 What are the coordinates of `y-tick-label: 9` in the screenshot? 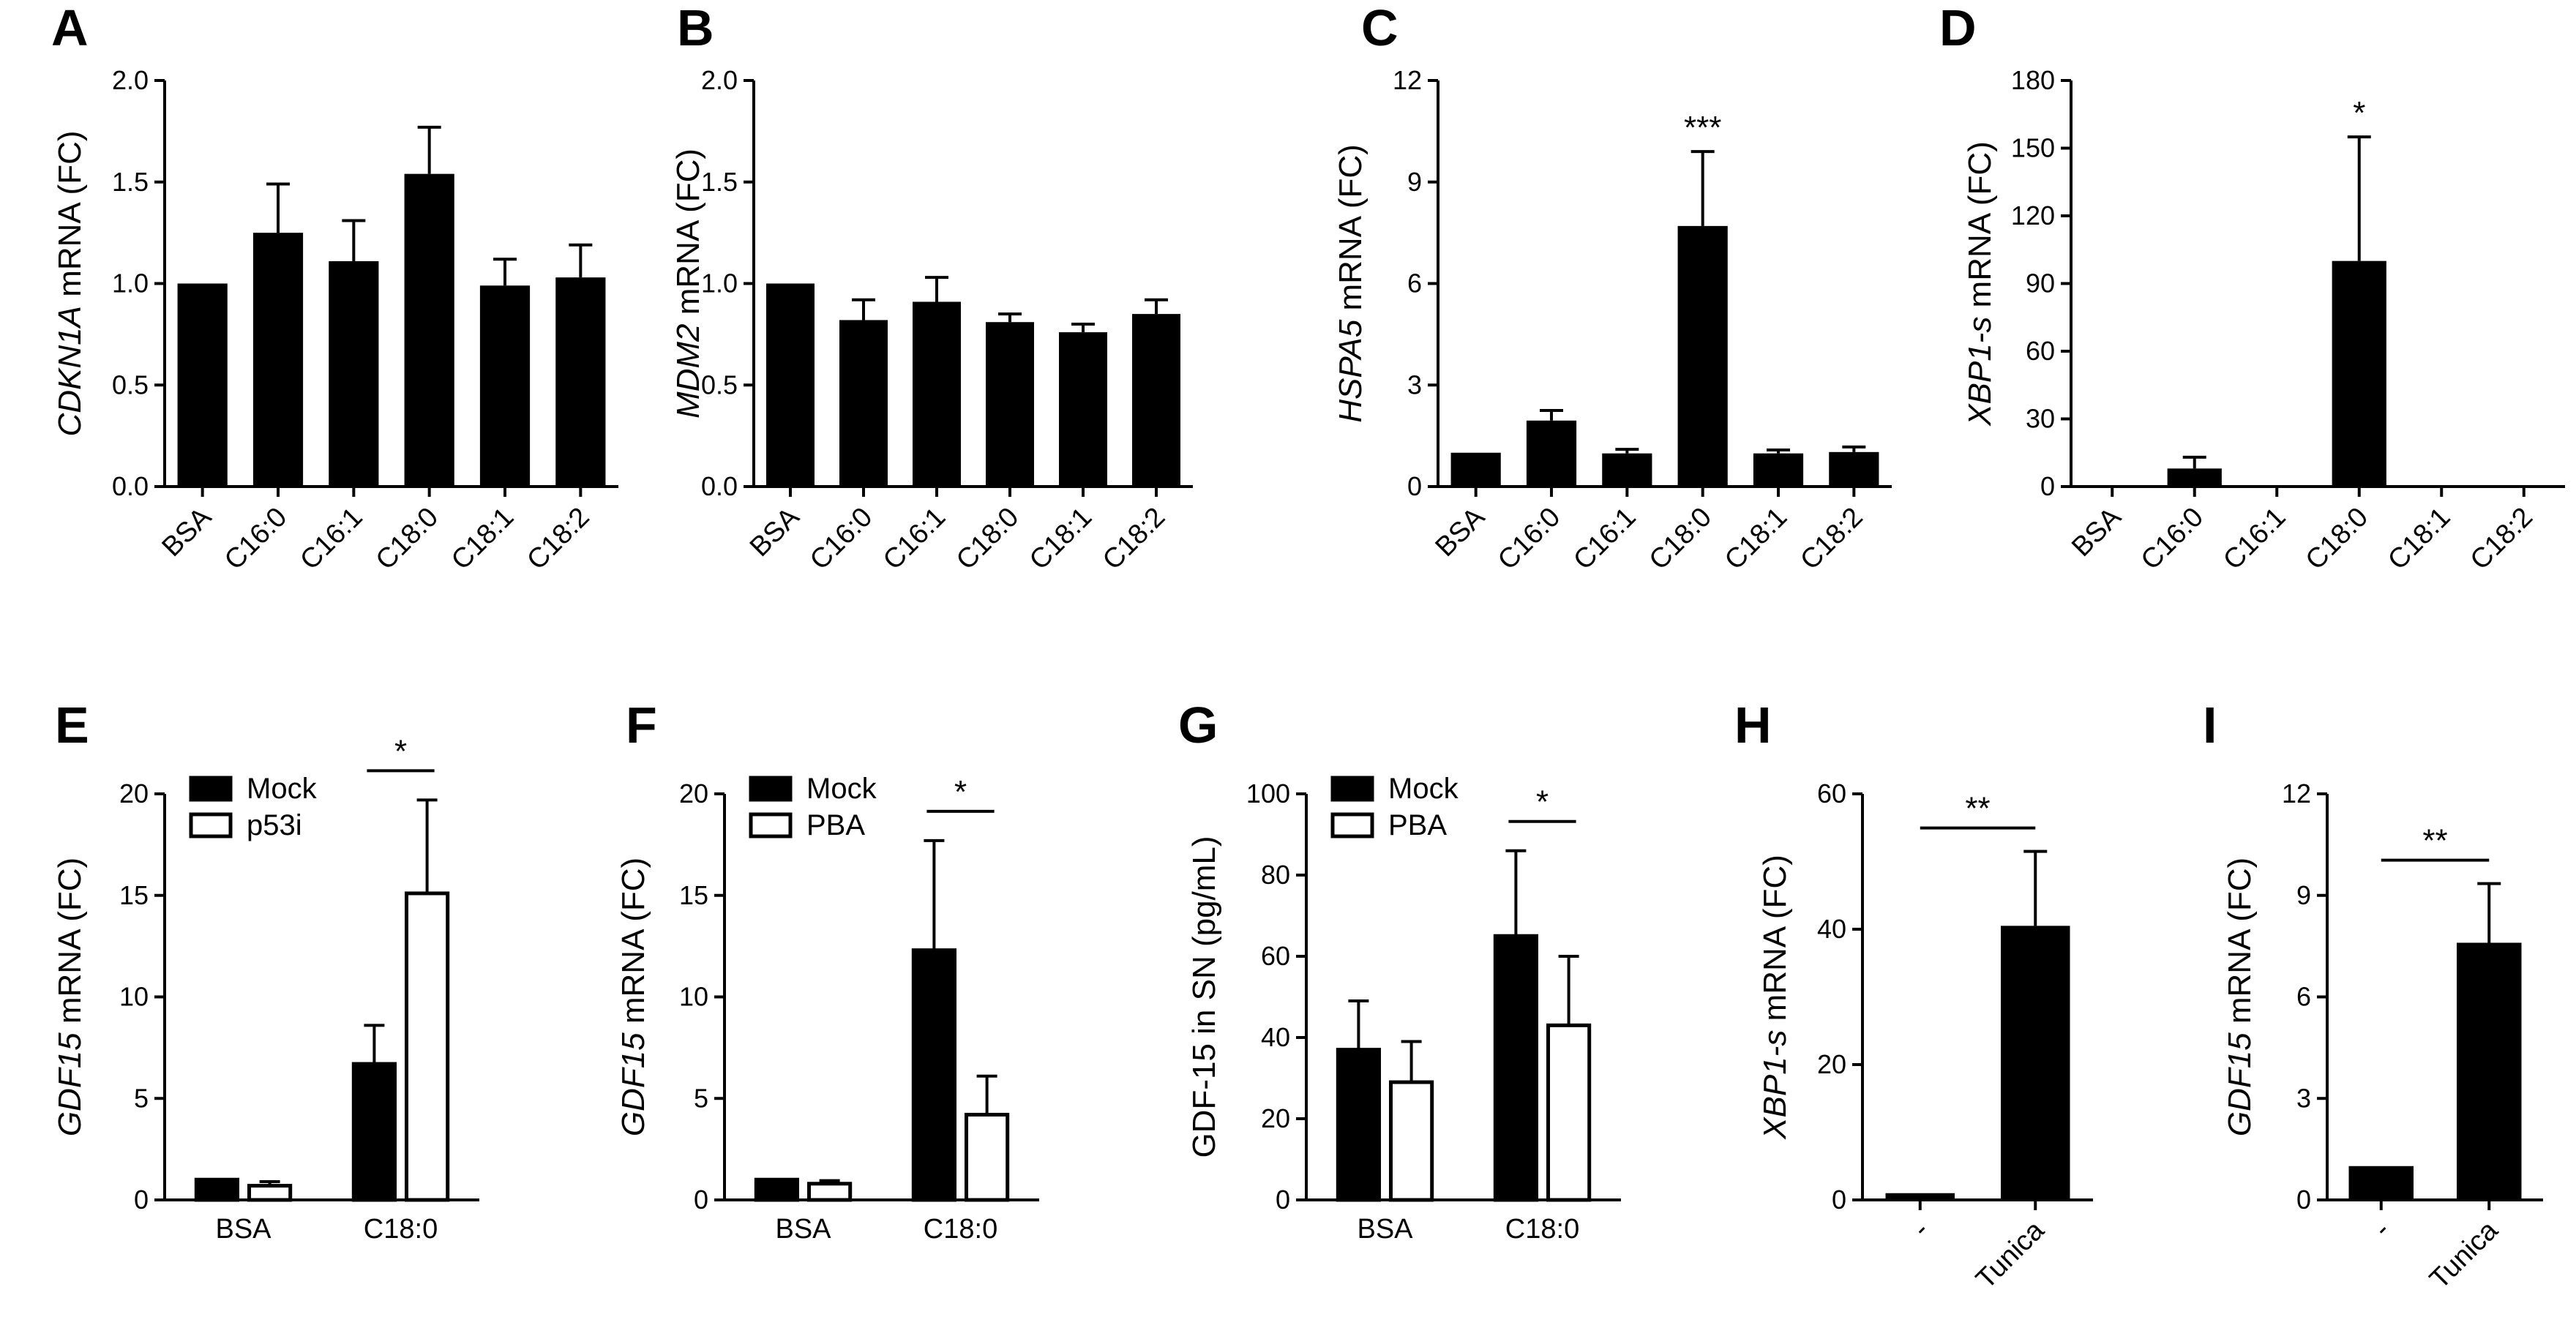 It's located at (2303, 895).